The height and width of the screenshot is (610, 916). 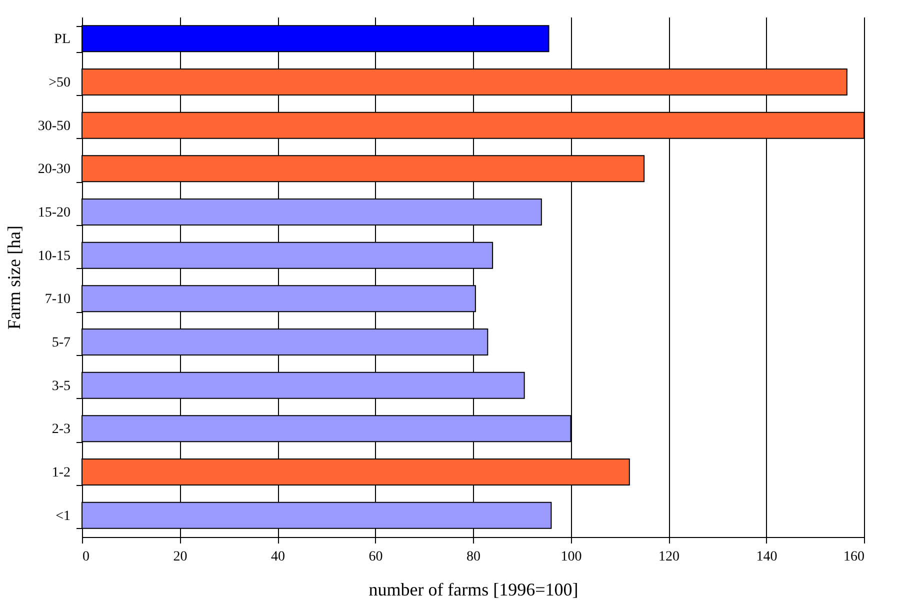 I want to click on x-tick-label: 140, so click(x=767, y=557).